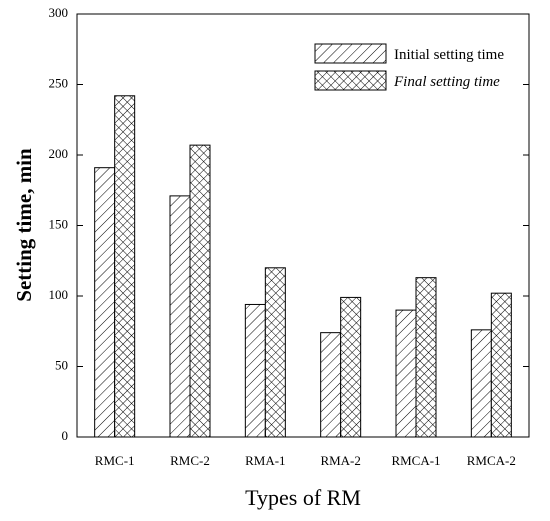 Image resolution: width=550 pixels, height=521 pixels. What do you see at coordinates (65, 435) in the screenshot?
I see `y-tick-label: 0` at bounding box center [65, 435].